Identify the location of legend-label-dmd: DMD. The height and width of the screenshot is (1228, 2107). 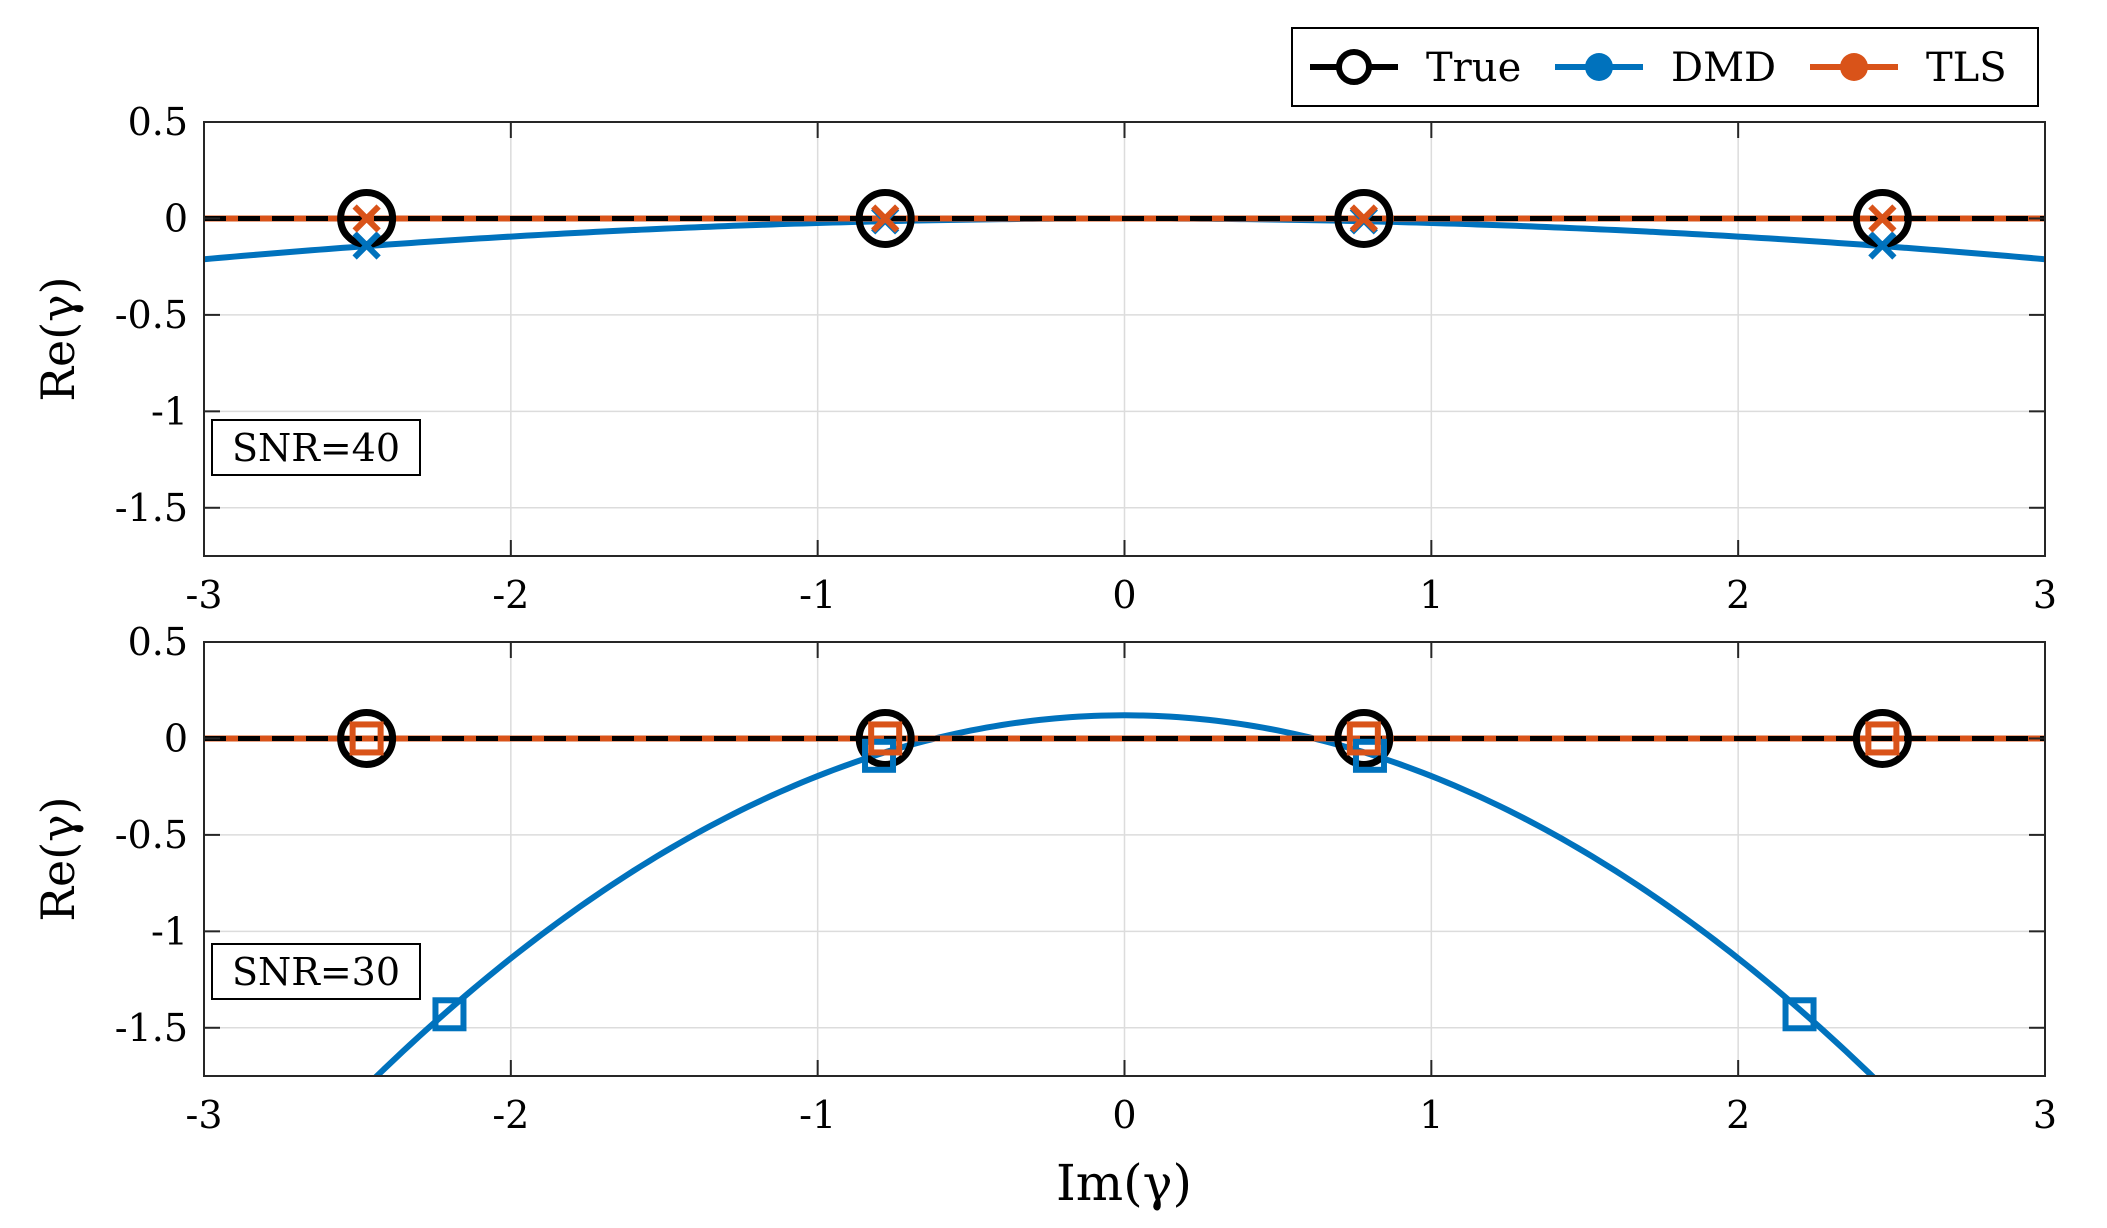
(1723, 68).